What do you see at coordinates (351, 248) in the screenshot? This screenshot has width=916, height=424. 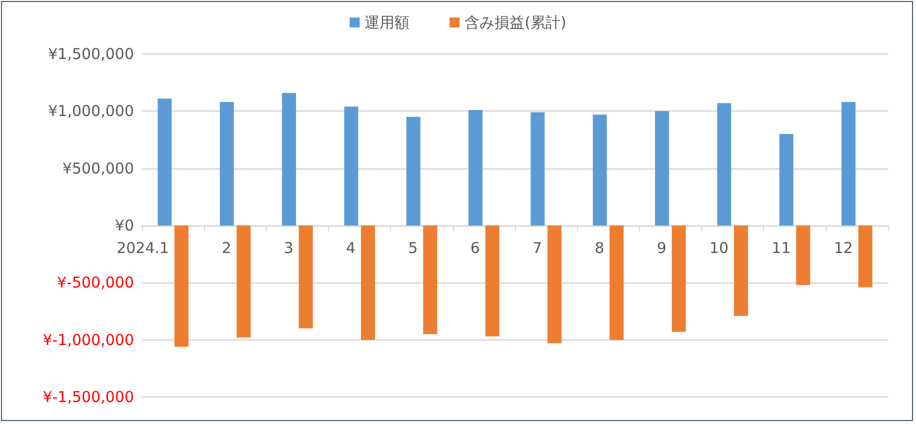 I see `x-tick-label: 4` at bounding box center [351, 248].